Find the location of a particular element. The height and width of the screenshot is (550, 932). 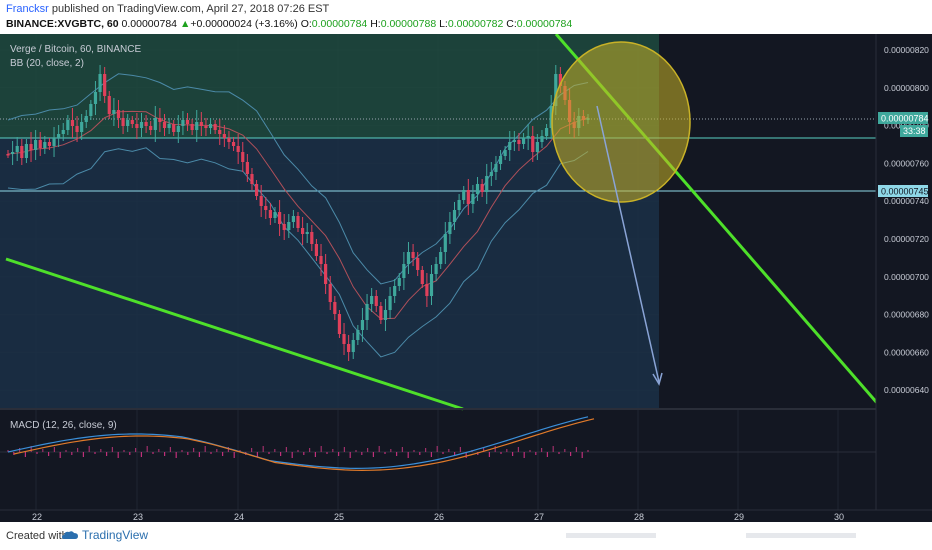

projection-arrow is located at coordinates (628, 244).